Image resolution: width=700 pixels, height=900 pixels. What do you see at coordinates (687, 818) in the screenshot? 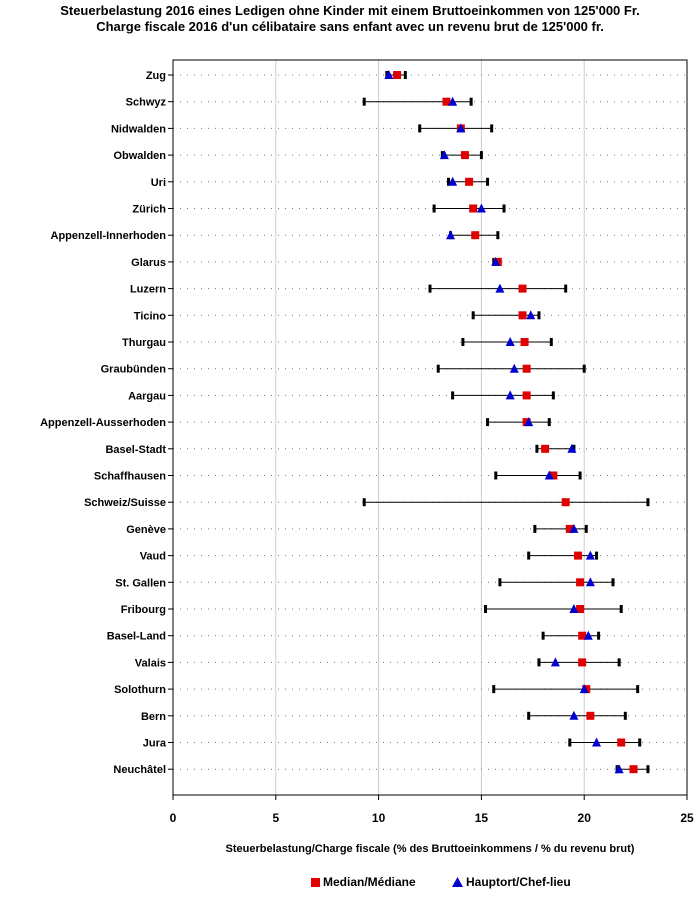
I see `x-tick-label: 25` at bounding box center [687, 818].